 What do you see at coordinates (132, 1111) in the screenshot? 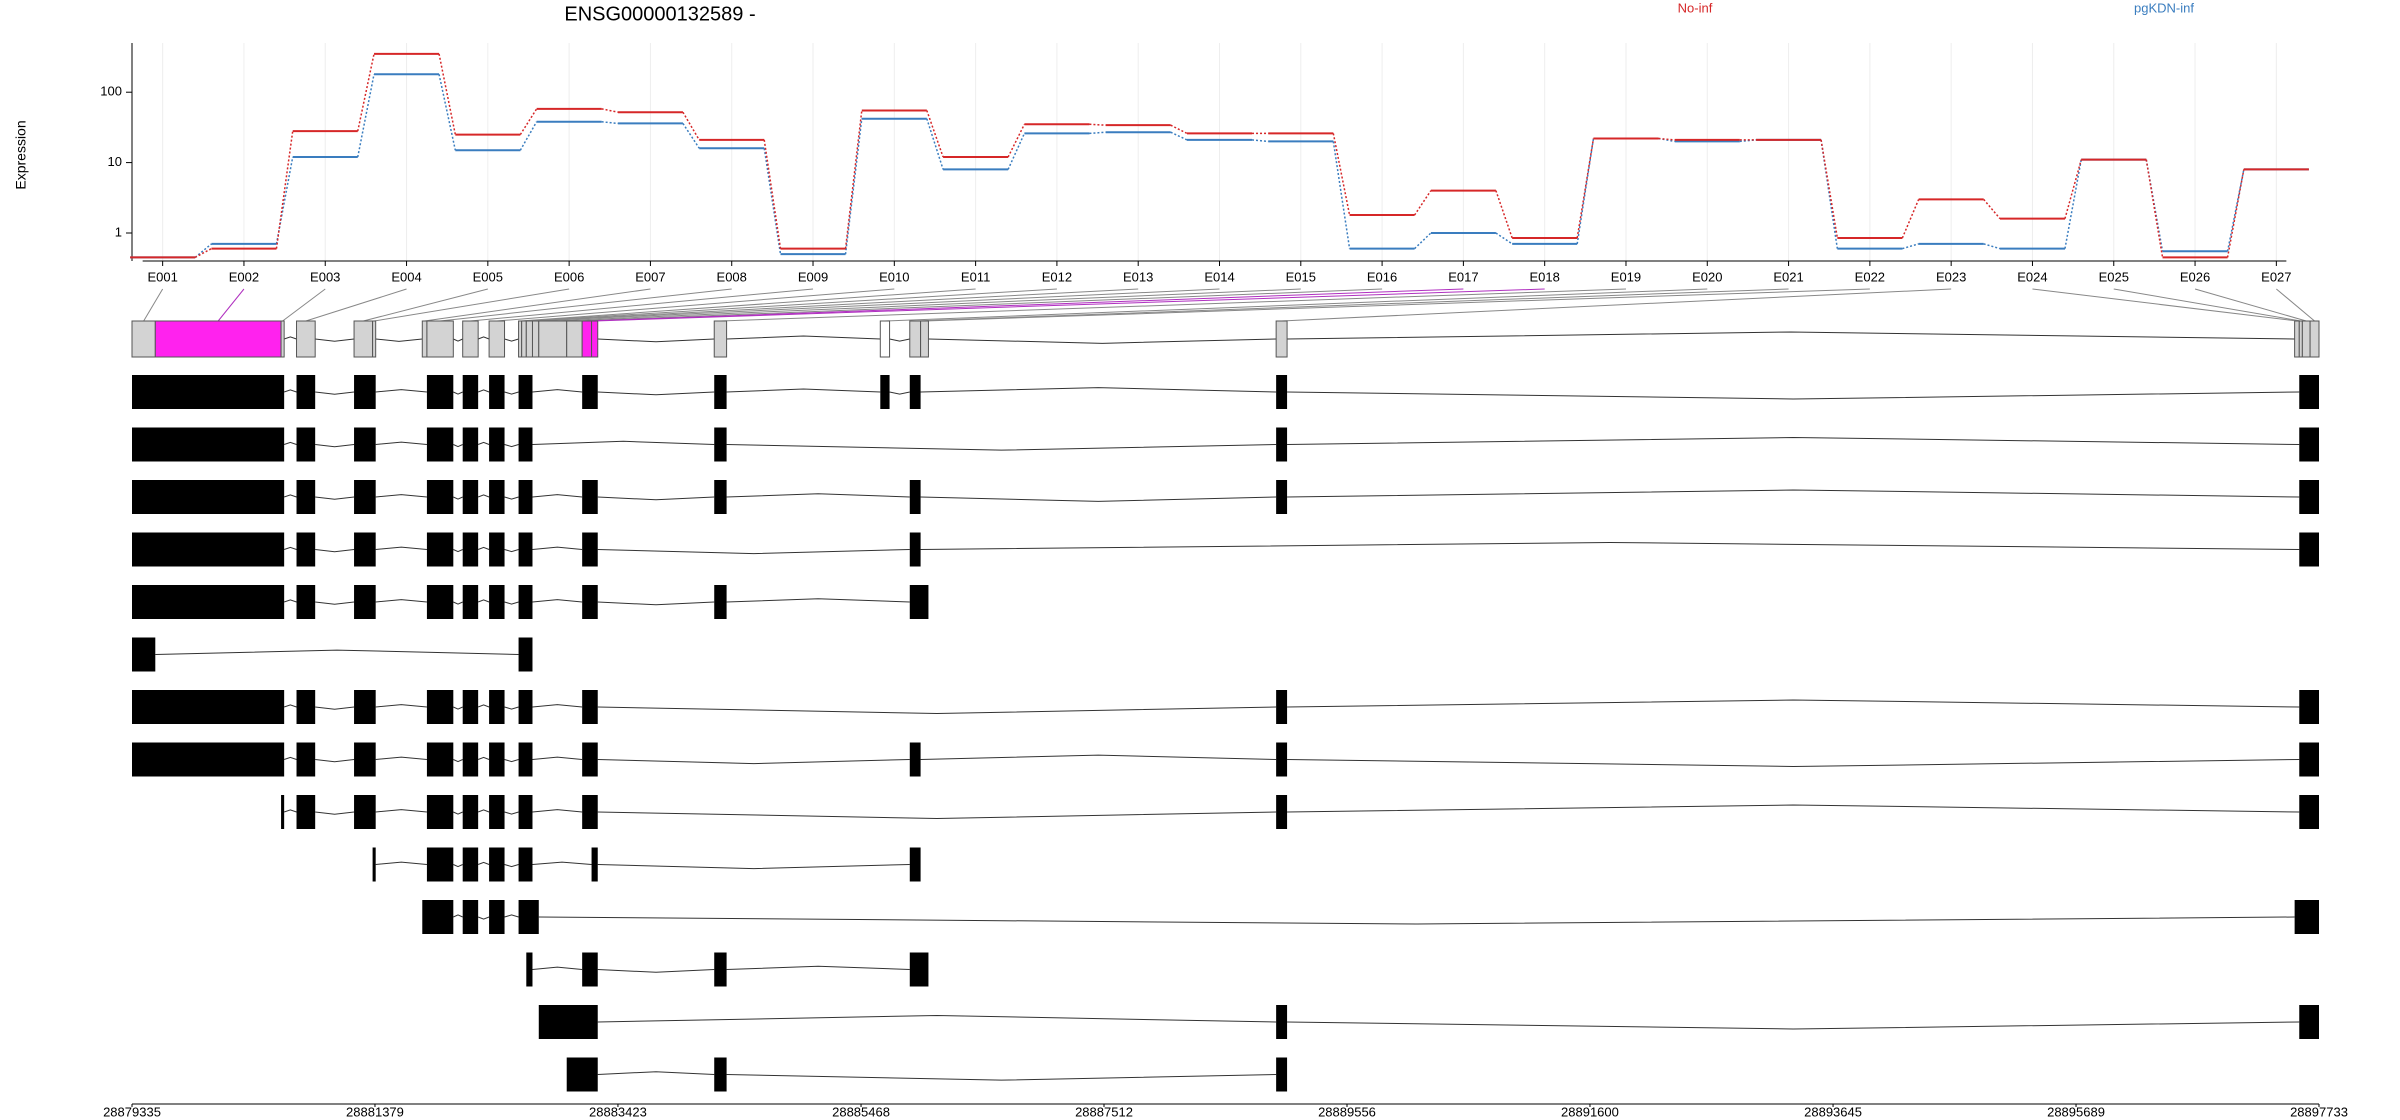
I see `genomic-tick-label: 28879335` at bounding box center [132, 1111].